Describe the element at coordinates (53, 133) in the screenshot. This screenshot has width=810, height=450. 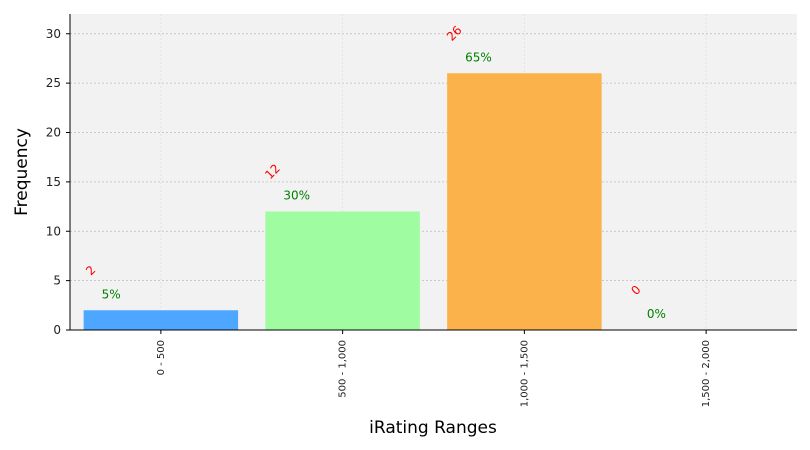
I see `y-tick-label: 20` at that location.